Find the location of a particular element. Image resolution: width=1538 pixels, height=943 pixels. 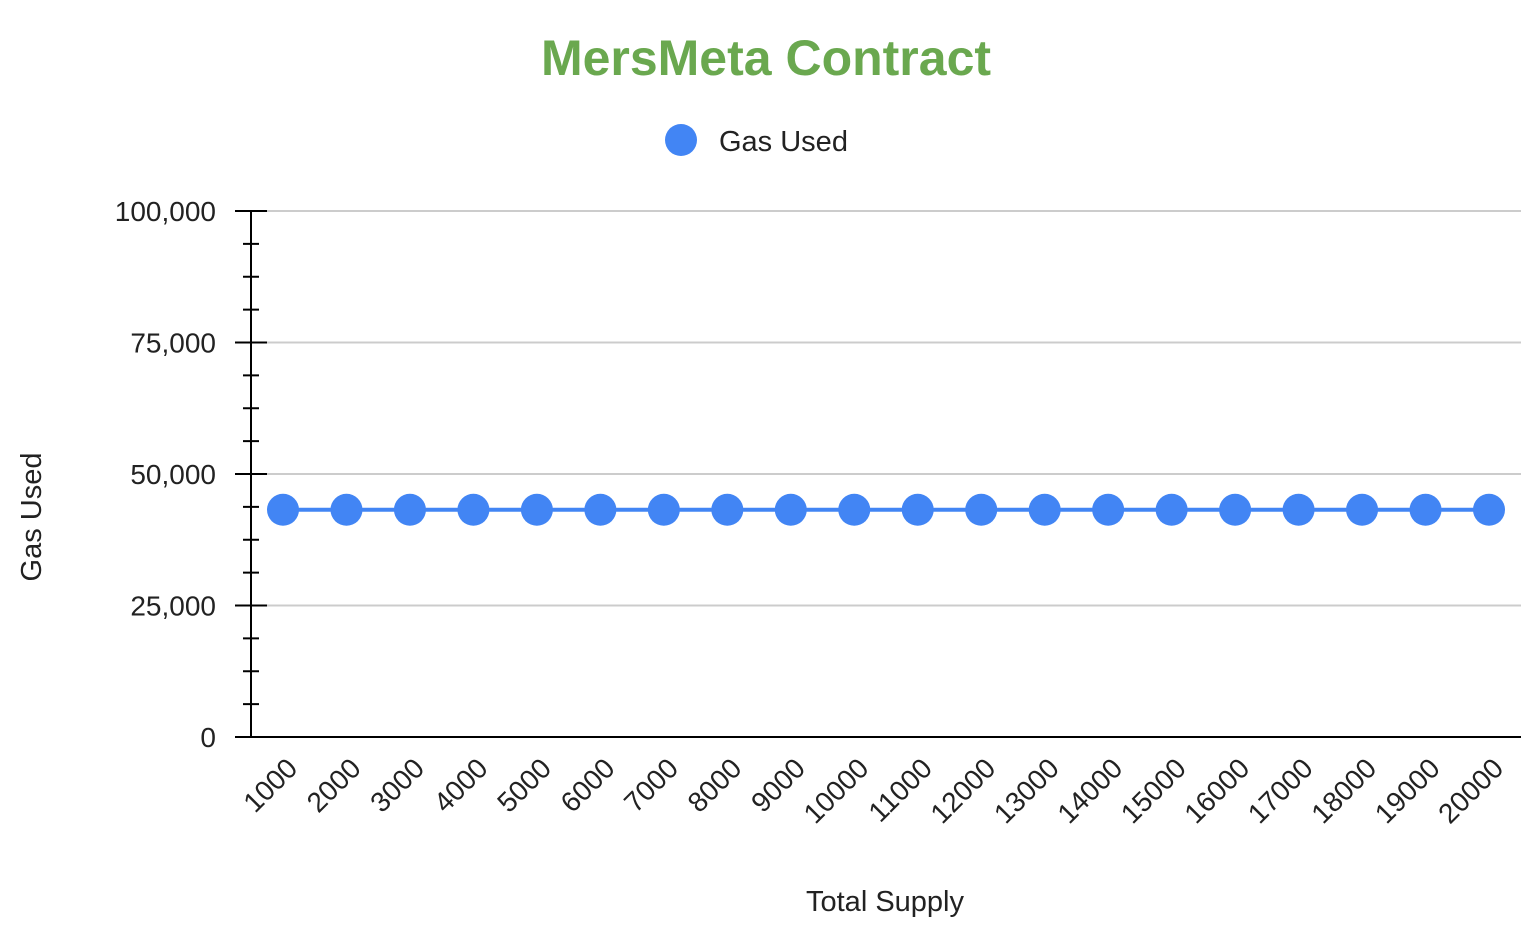

y-tick-label-50000: 50,000 is located at coordinates (173, 474).